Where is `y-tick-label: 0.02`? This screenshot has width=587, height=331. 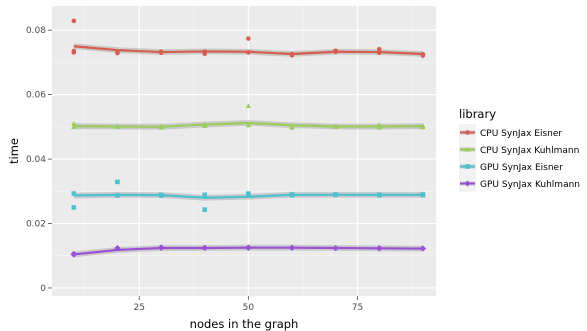 y-tick-label: 0.02 is located at coordinates (36, 225).